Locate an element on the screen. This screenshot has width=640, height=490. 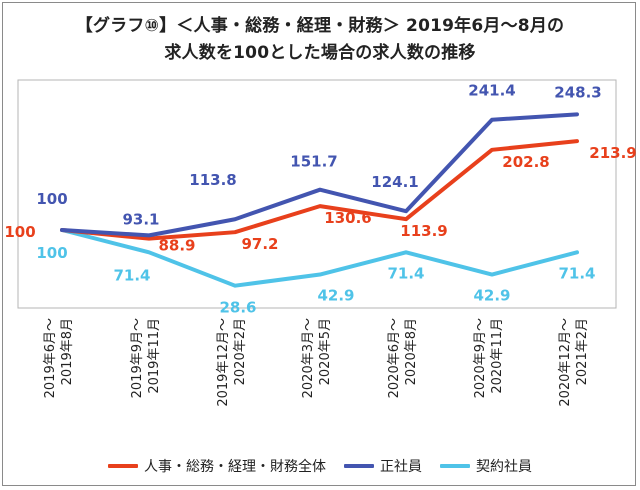
x-tick-label: 2020年6月～ is located at coordinates (394, 358).